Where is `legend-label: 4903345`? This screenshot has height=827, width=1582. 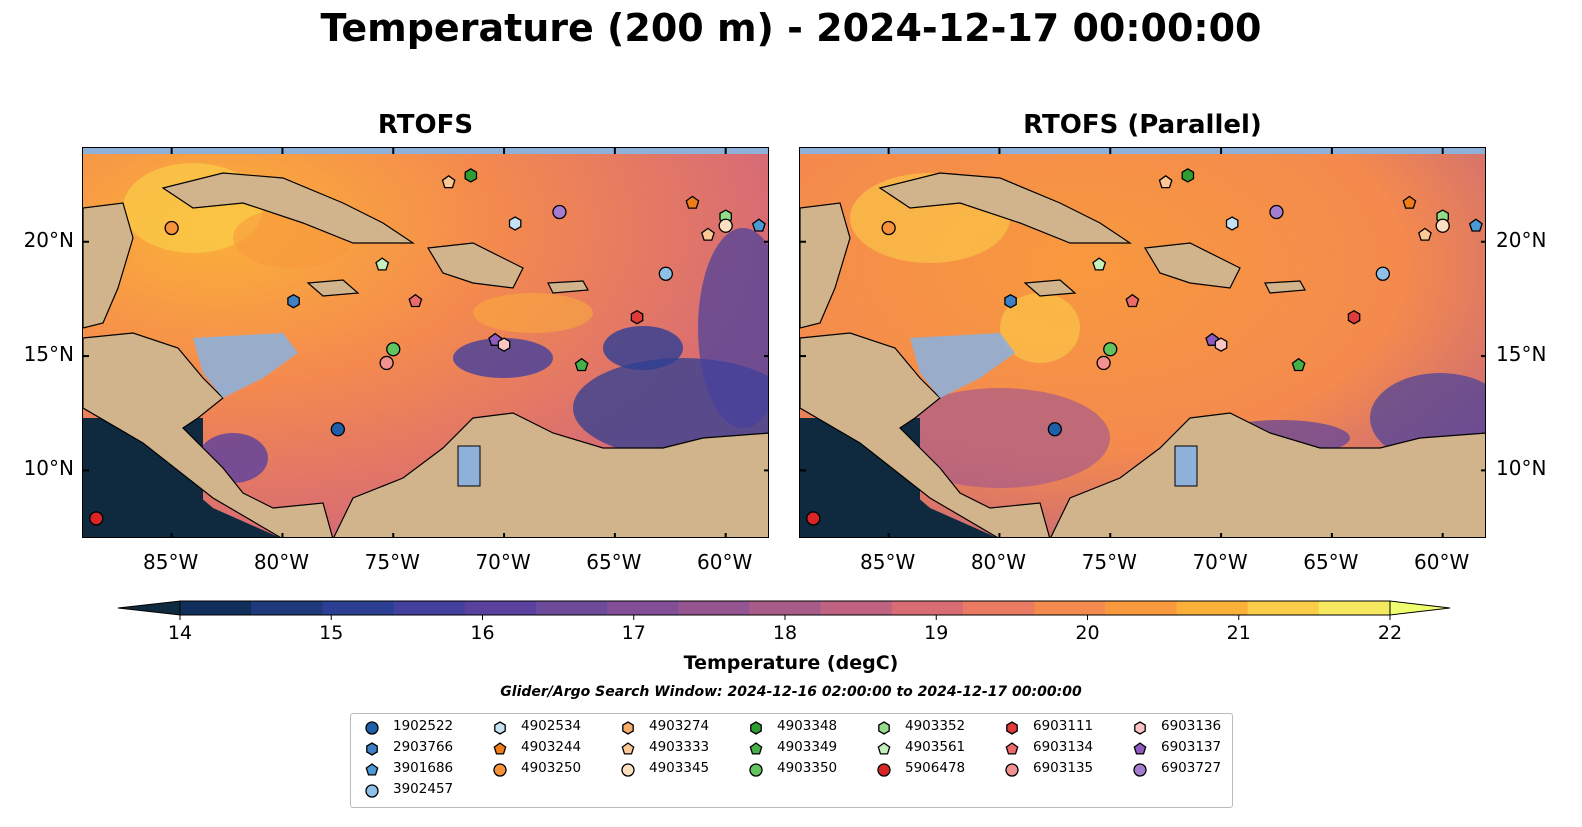
legend-label: 4903345 is located at coordinates (679, 768).